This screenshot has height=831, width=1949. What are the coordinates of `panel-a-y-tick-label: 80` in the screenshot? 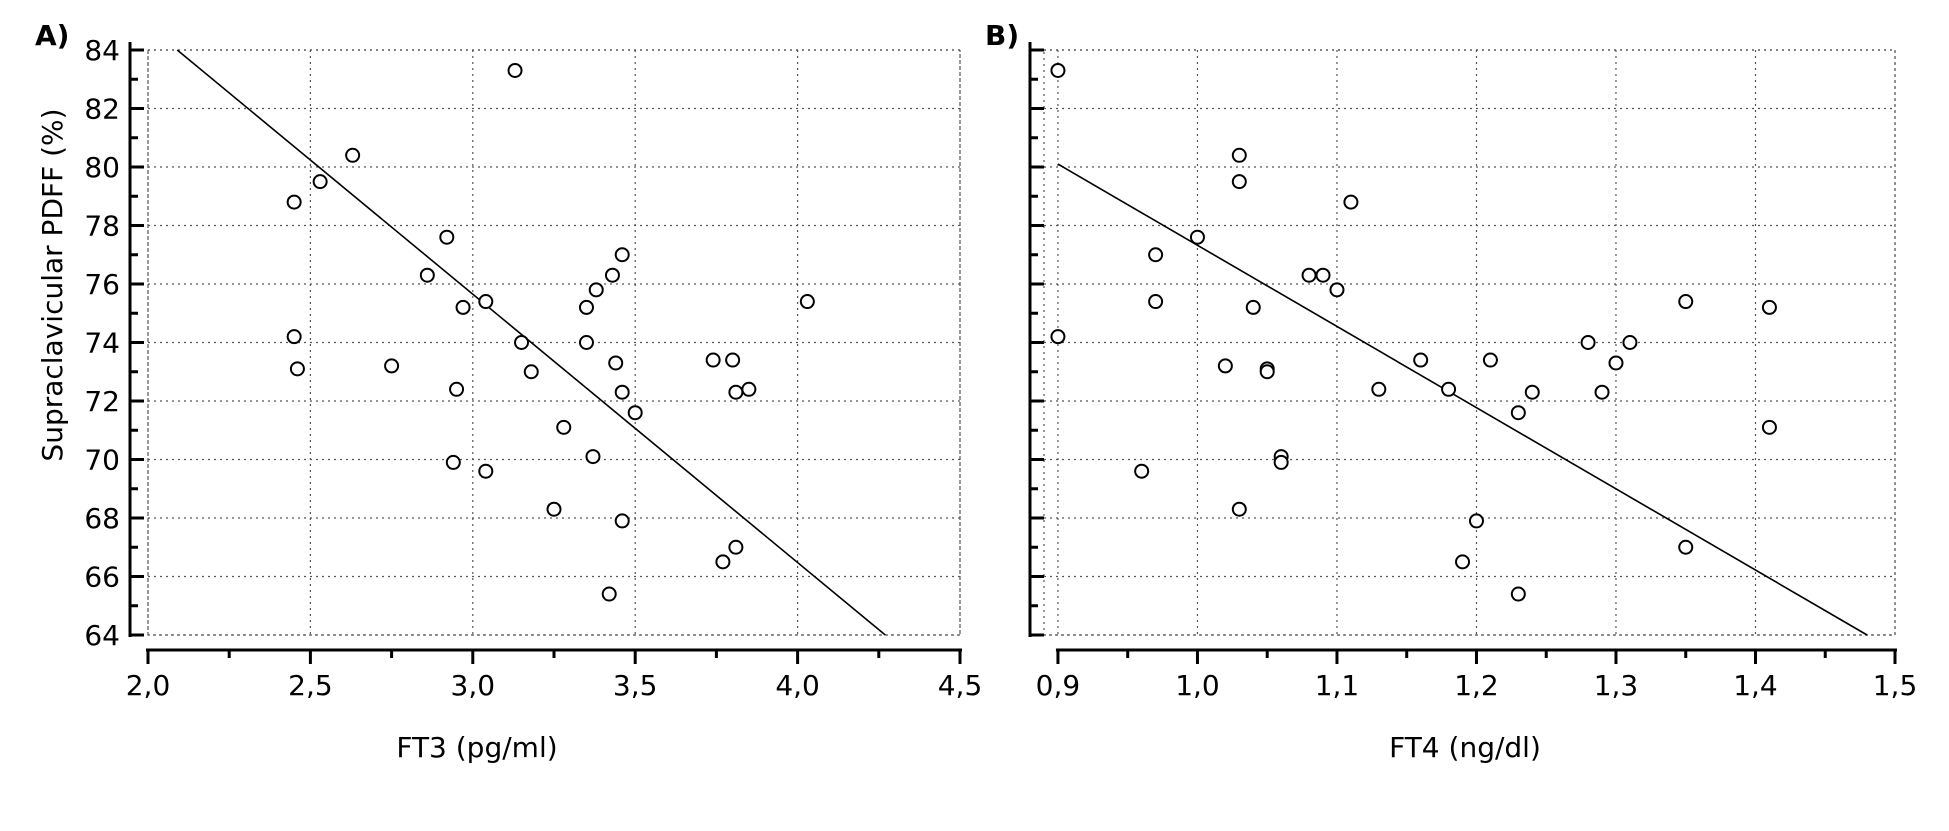 It's located at (102, 167).